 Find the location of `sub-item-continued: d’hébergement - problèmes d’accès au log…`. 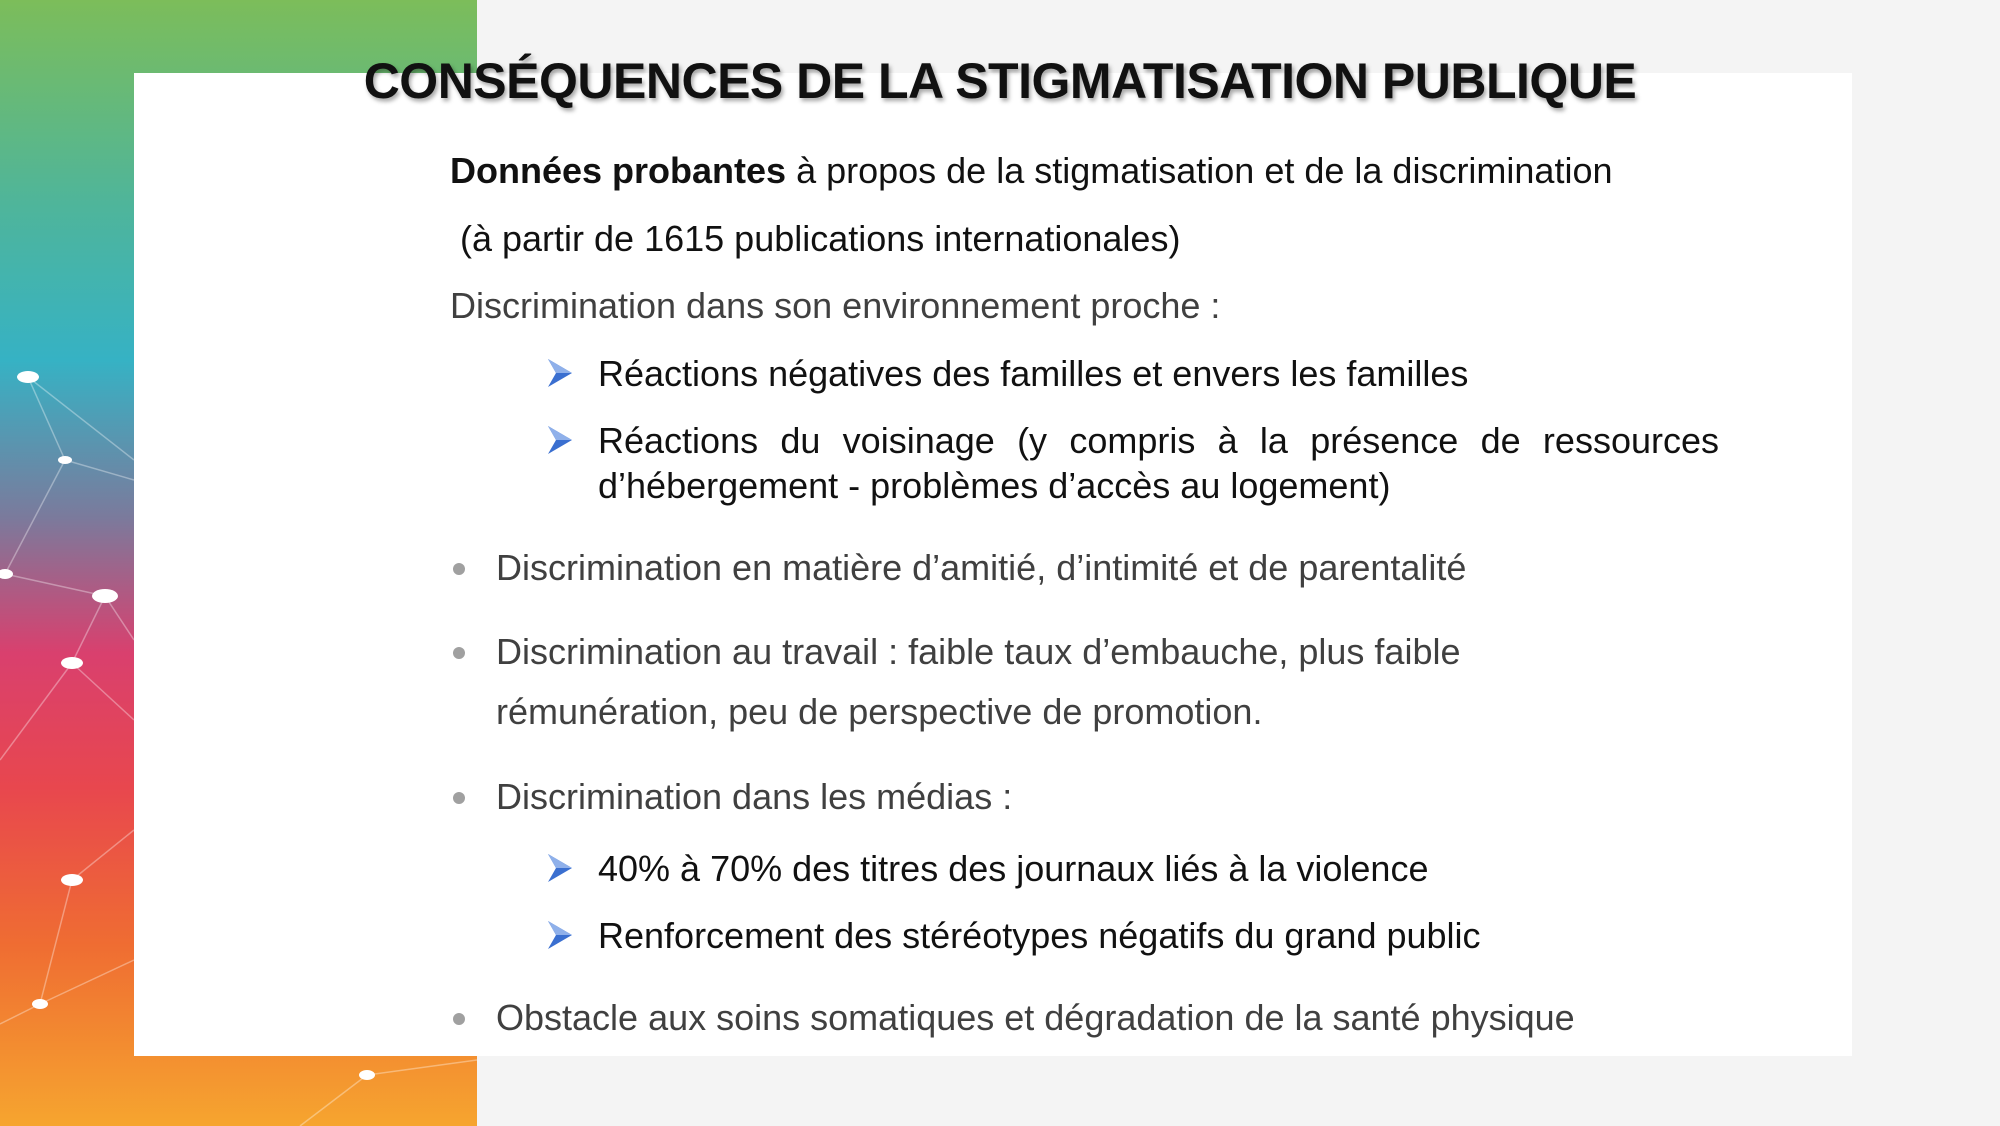

sub-item-continued: d’hébergement - problèmes d’accès au log… is located at coordinates (994, 485).